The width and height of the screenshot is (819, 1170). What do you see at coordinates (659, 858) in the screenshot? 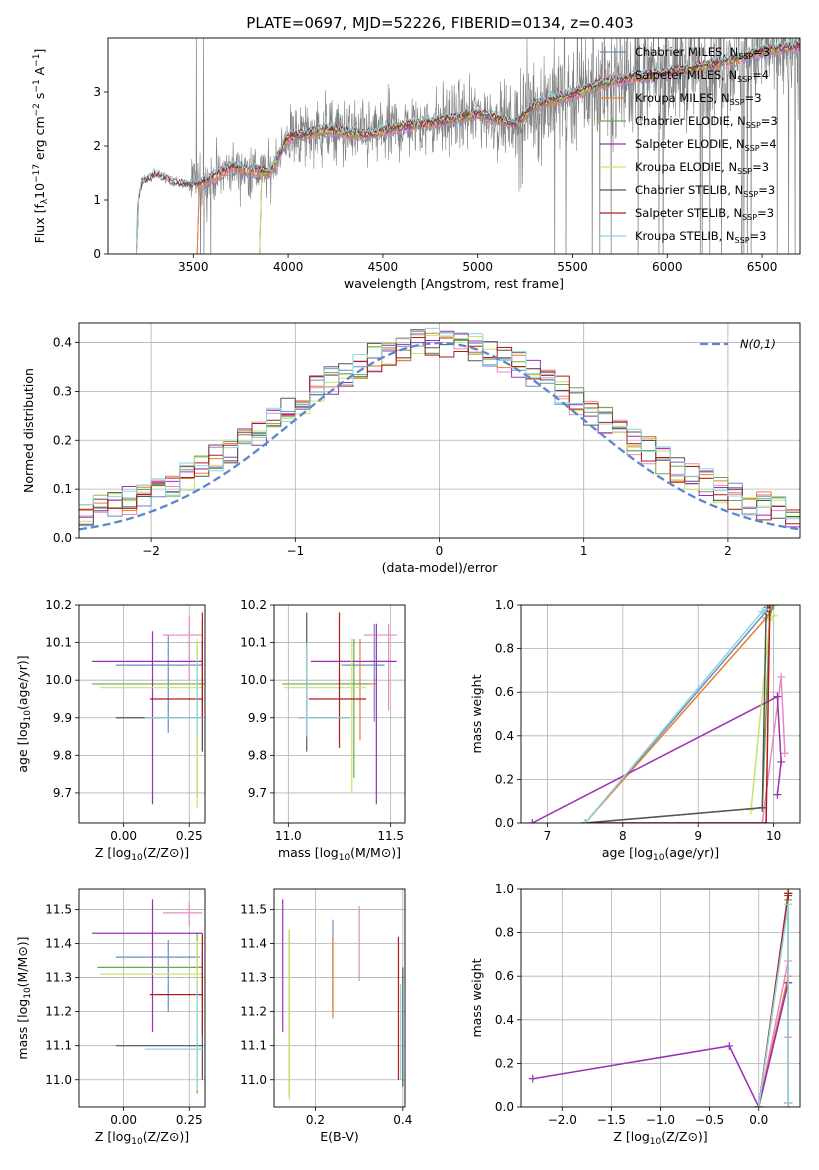
I see `x-axis-label-sub: 10` at bounding box center [659, 858].